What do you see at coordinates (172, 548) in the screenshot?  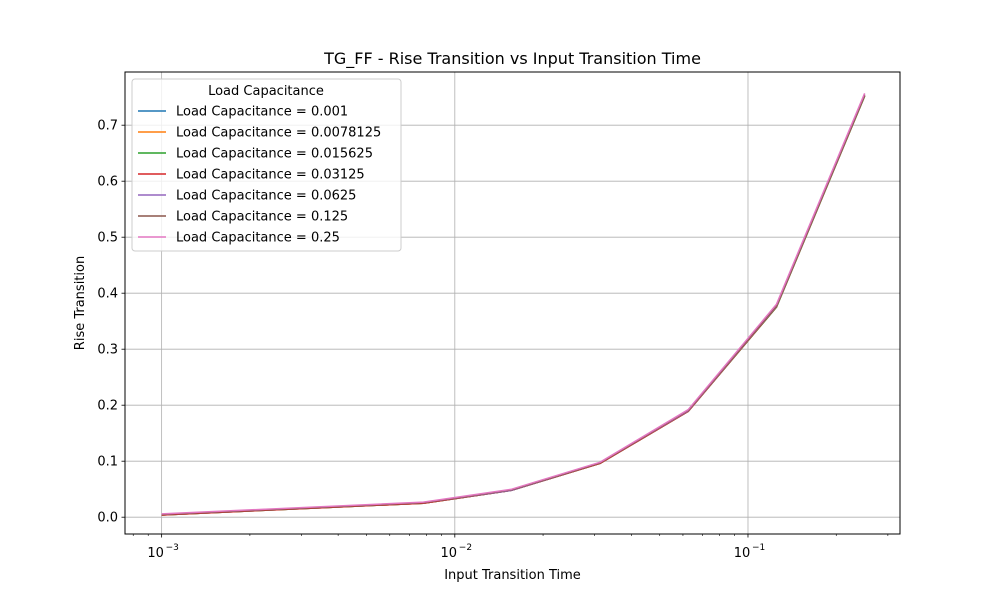 I see `x-tick-exponent: −3` at bounding box center [172, 548].